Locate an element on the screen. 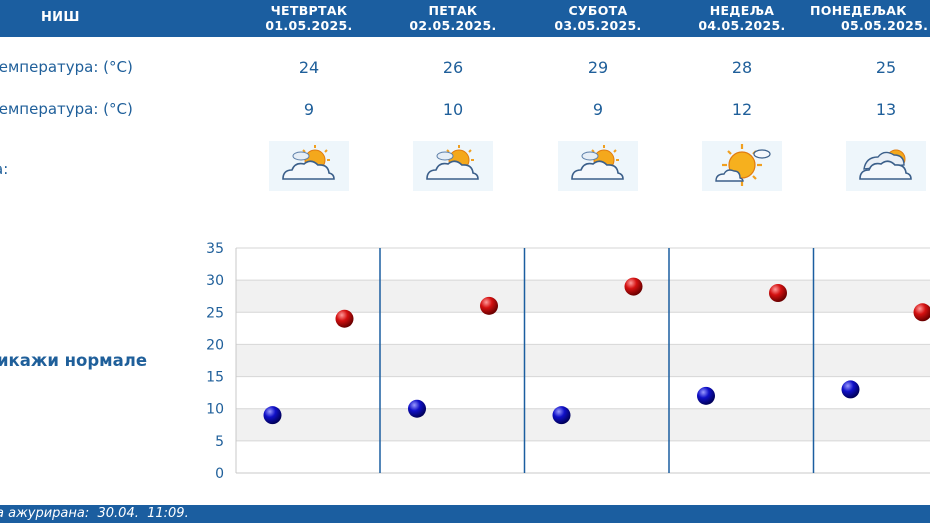 The image size is (930, 525). y-tick-label: 20 is located at coordinates (215, 345).